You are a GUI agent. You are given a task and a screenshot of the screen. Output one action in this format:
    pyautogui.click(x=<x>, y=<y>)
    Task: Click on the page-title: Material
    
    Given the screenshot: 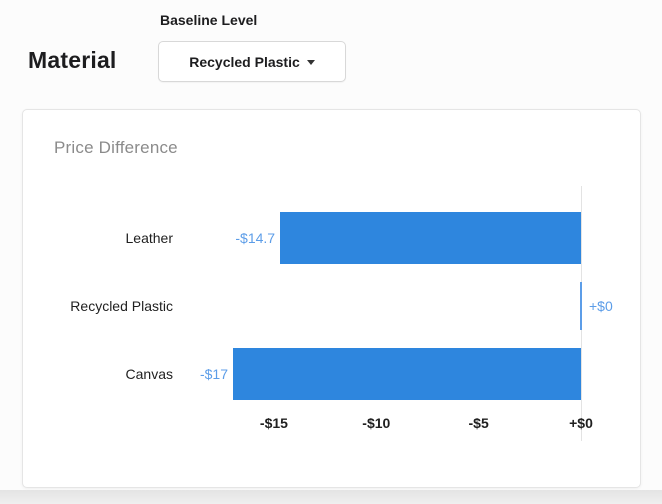 What is the action you would take?
    pyautogui.click(x=72, y=60)
    